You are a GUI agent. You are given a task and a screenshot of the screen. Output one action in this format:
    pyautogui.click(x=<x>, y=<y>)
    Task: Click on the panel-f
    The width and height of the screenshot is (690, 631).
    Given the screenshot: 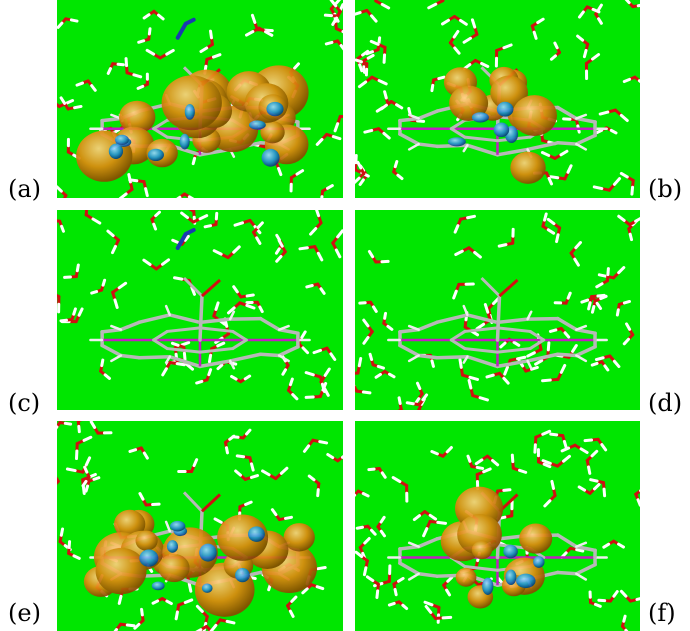 What is the action you would take?
    pyautogui.click(x=497, y=526)
    